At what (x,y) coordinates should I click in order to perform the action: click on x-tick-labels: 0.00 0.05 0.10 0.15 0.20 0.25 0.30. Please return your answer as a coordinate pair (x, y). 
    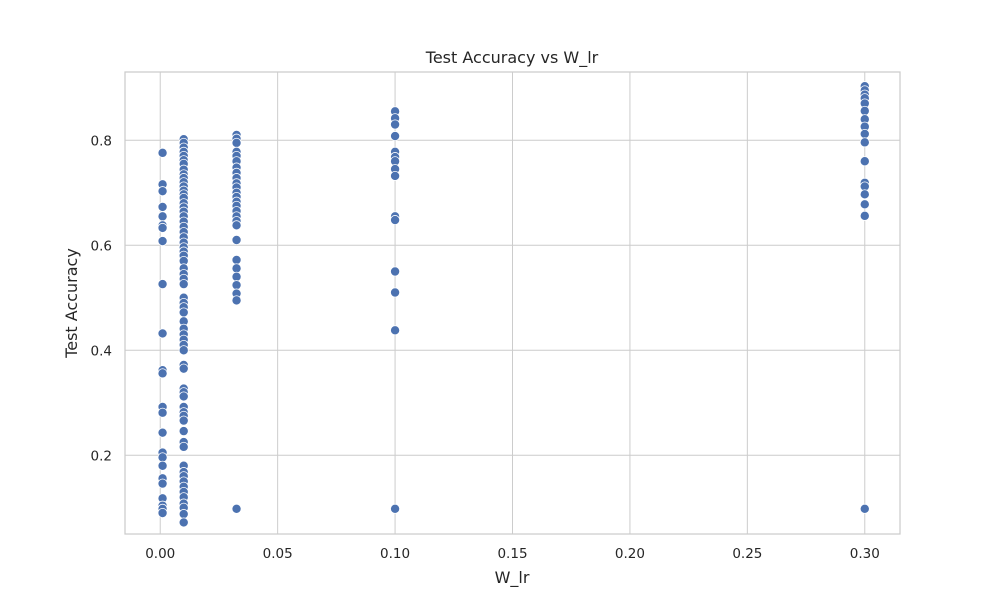
    Looking at the image, I should click on (512, 554).